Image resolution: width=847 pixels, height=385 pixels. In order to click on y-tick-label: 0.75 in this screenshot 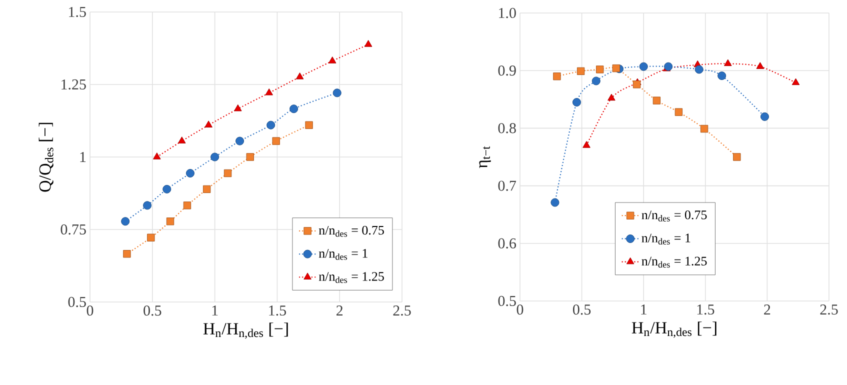, I will do `click(73, 229)`.